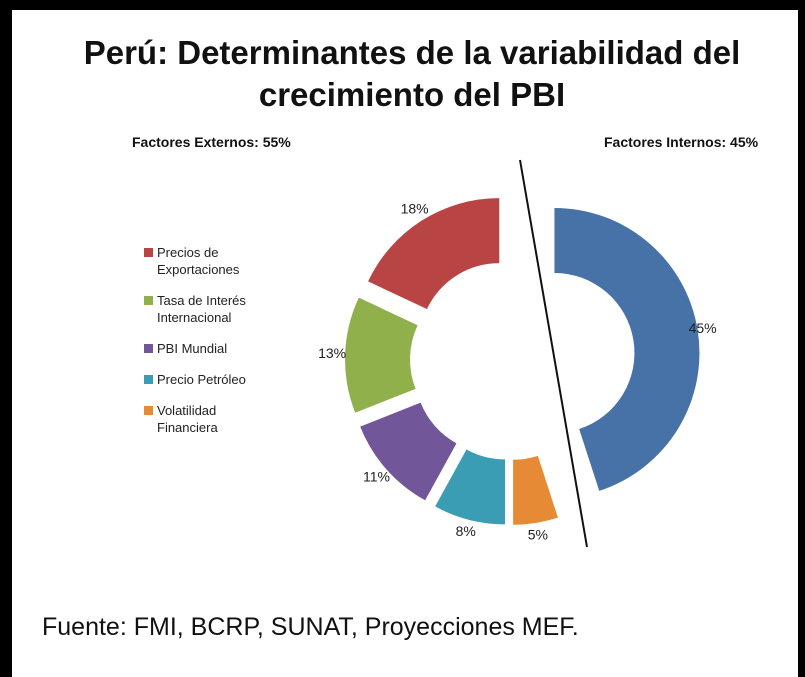 Image resolution: width=805 pixels, height=677 pixels. I want to click on data-label: 5%, so click(538, 535).